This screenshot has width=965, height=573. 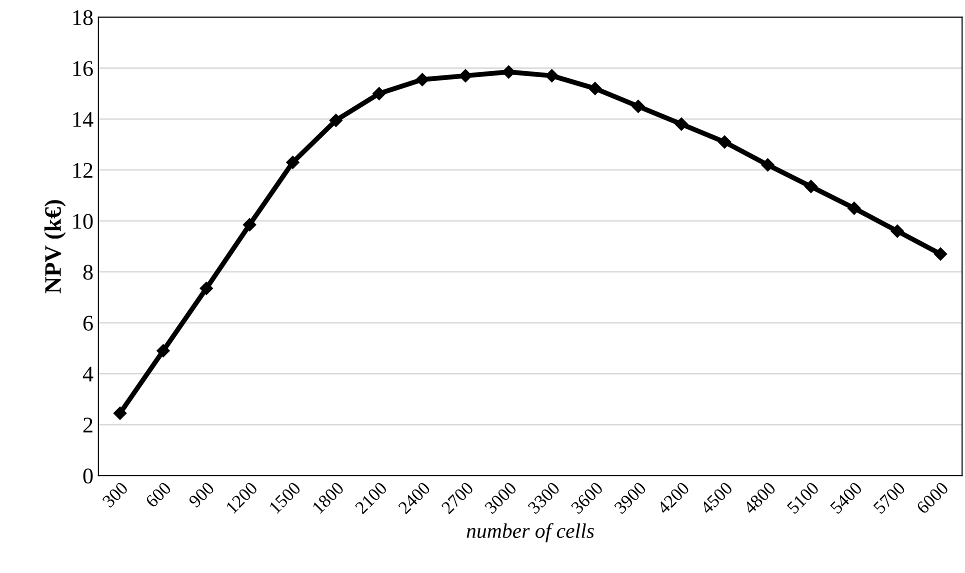 What do you see at coordinates (83, 68) in the screenshot?
I see `y-tick-label: 16` at bounding box center [83, 68].